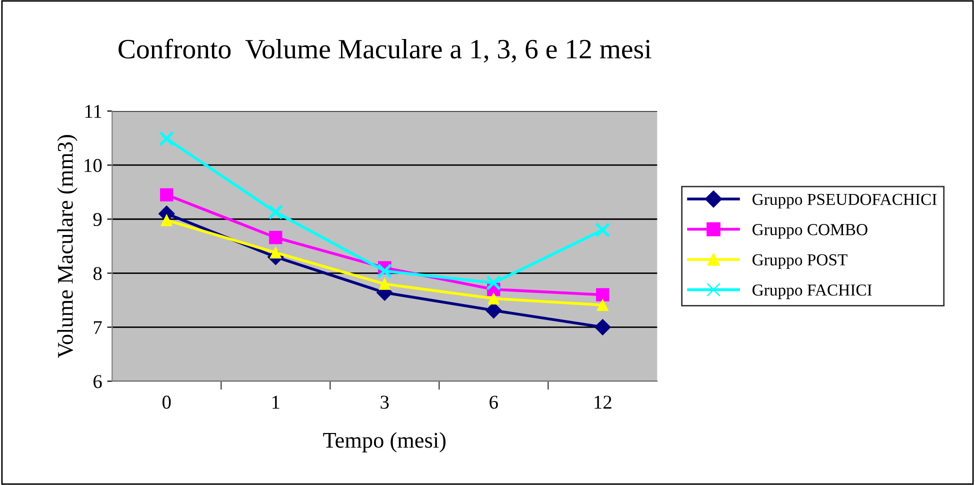 The image size is (975, 485). Describe the element at coordinates (97, 273) in the screenshot. I see `y-tick-label: 8` at that location.